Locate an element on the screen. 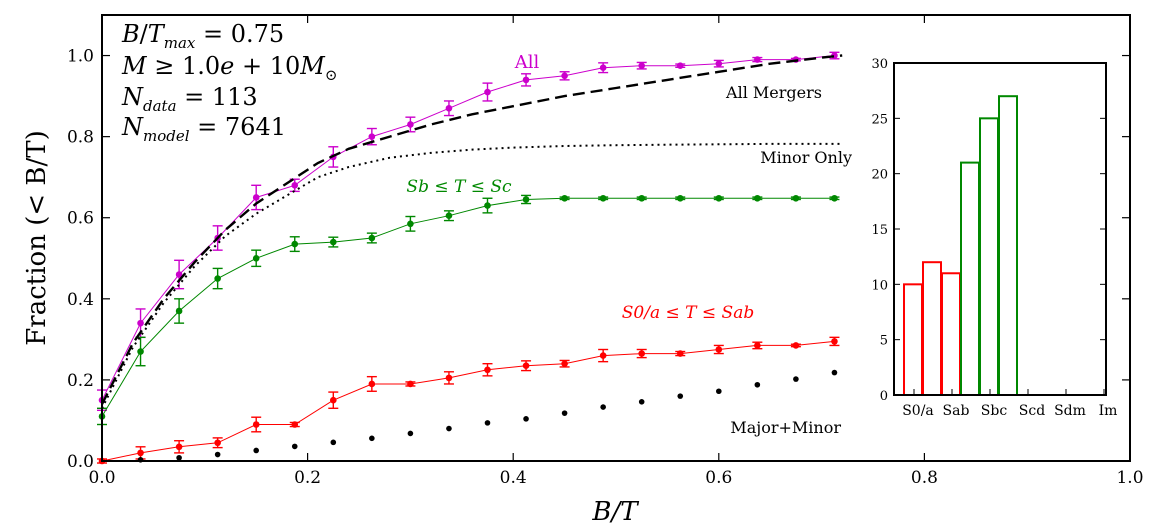  inset-x-tick-label: Im is located at coordinates (1108, 411).